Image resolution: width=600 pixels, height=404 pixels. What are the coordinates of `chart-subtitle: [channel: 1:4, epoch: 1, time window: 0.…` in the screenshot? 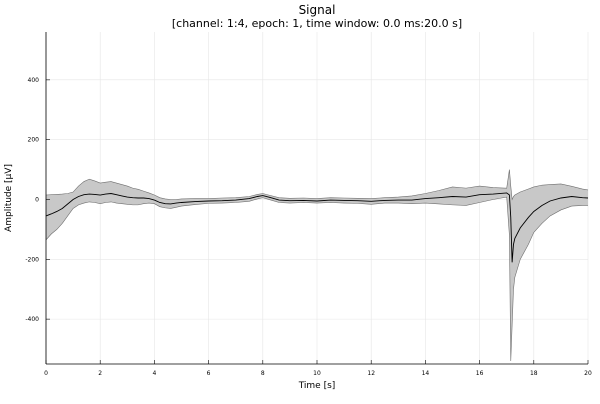 It's located at (317, 23).